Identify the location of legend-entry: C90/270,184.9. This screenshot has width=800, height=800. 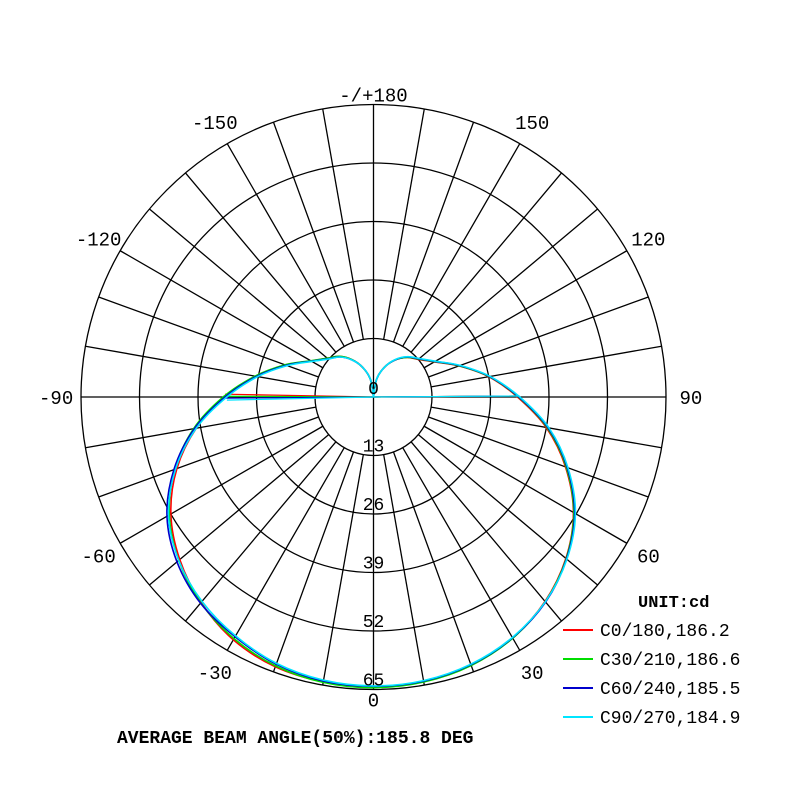
(670, 719).